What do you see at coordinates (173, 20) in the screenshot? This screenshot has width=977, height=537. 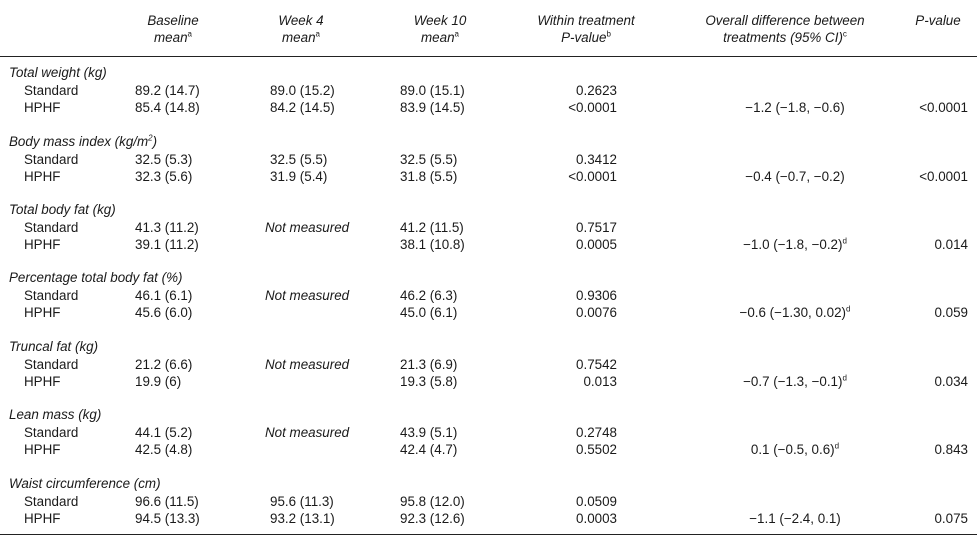 I see `header-baseline-line1: Baseline` at bounding box center [173, 20].